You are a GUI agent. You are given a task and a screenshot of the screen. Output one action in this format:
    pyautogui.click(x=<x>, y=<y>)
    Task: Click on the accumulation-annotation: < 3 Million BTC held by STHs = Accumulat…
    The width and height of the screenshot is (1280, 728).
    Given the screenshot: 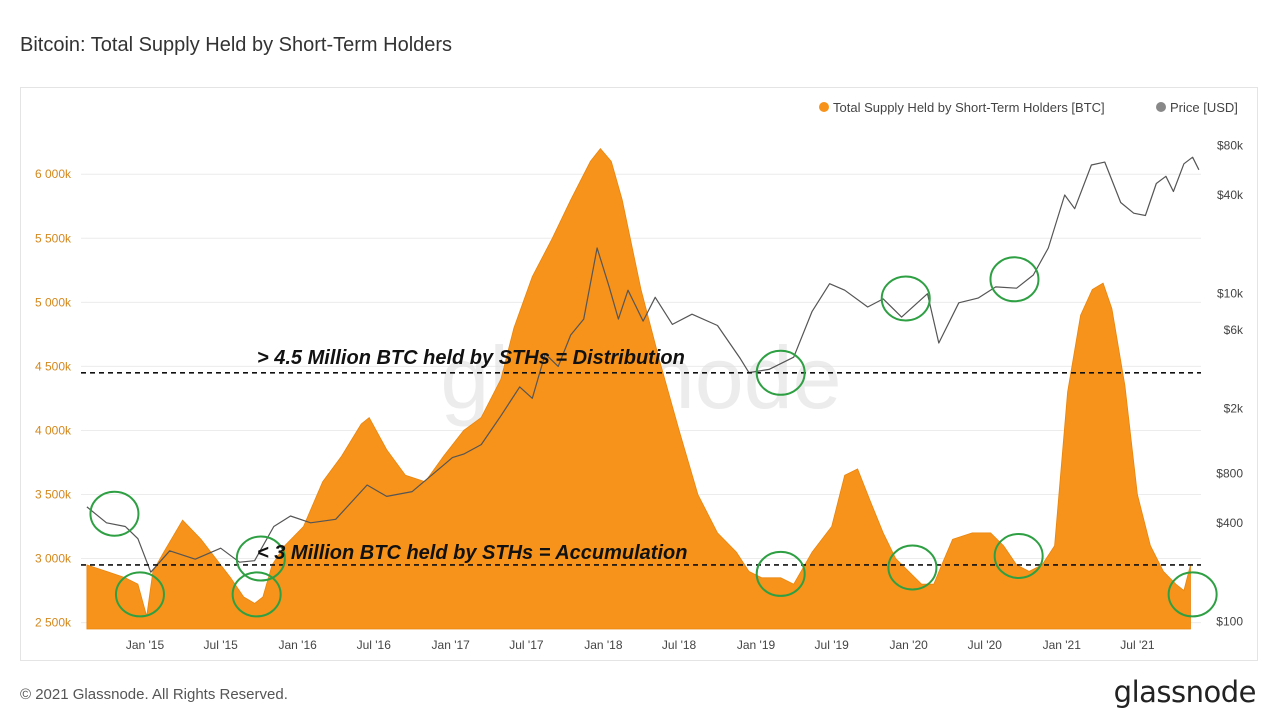 What is the action you would take?
    pyautogui.click(x=472, y=553)
    